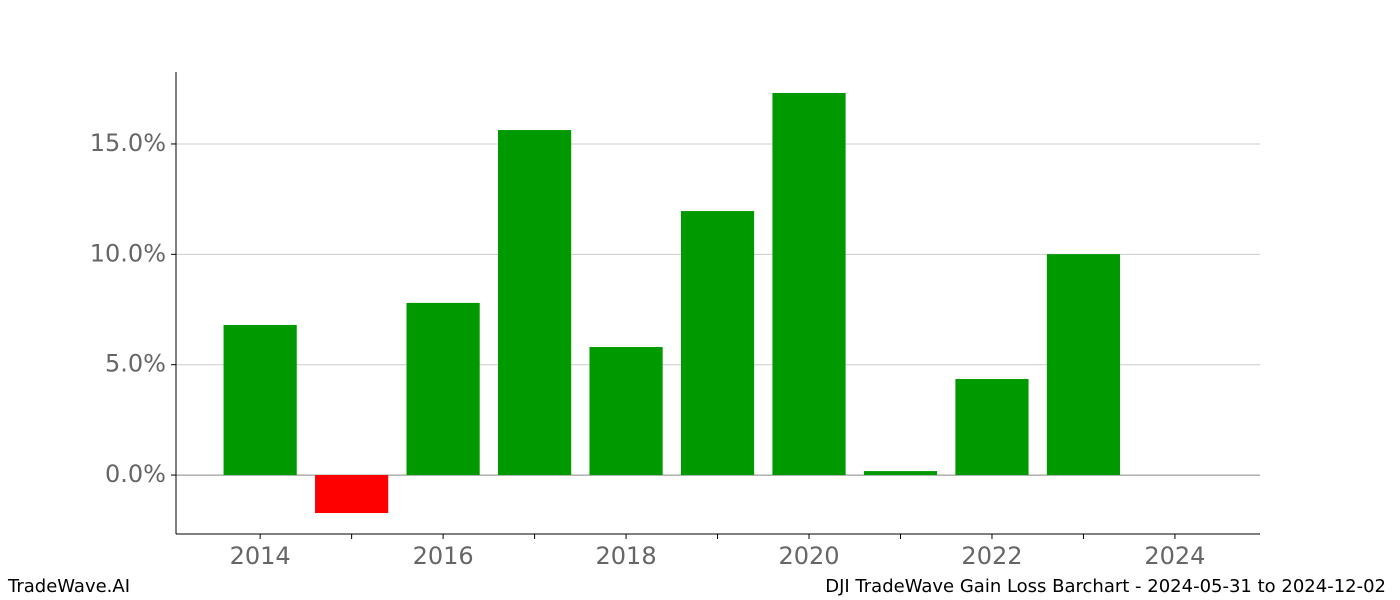 This screenshot has width=1400, height=600. What do you see at coordinates (626, 556) in the screenshot?
I see `x-tick-label: 2018` at bounding box center [626, 556].